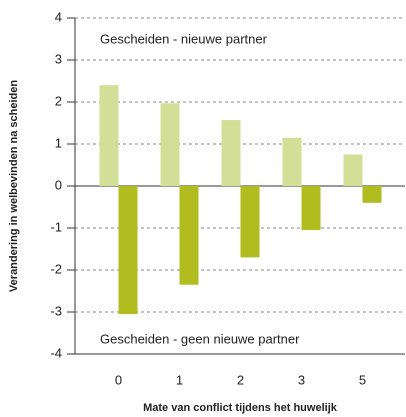  What do you see at coordinates (240, 379) in the screenshot?
I see `x-tick-label: 2` at bounding box center [240, 379].